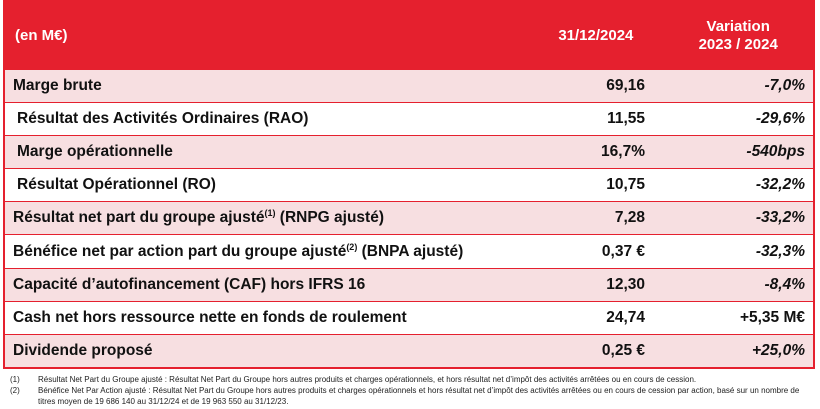  Describe the element at coordinates (785, 284) in the screenshot. I see `row-variation: -8,4%` at that location.